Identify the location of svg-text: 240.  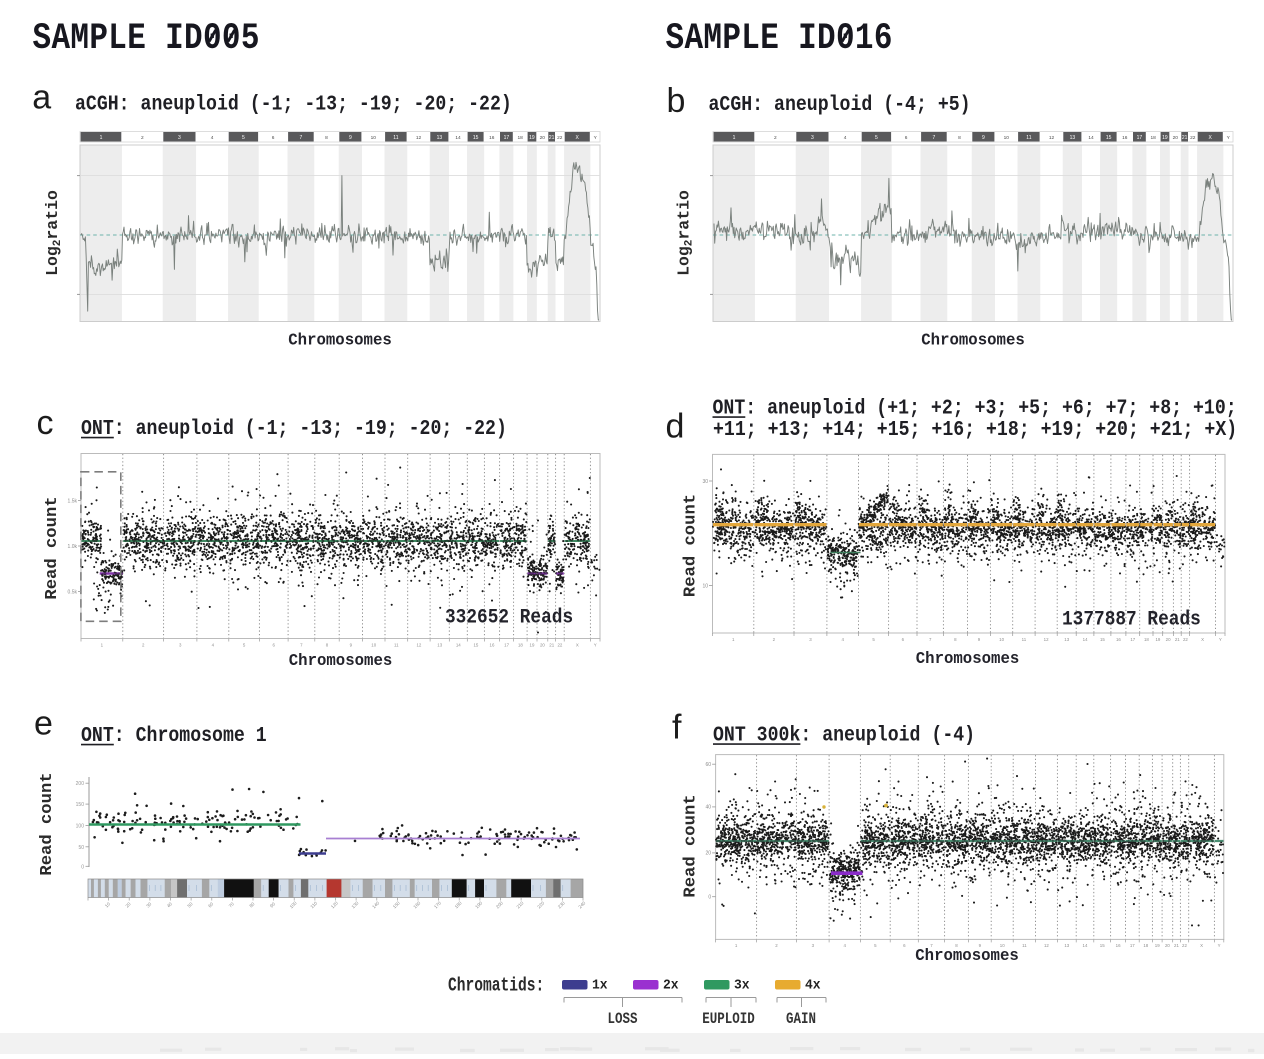
(581, 904).